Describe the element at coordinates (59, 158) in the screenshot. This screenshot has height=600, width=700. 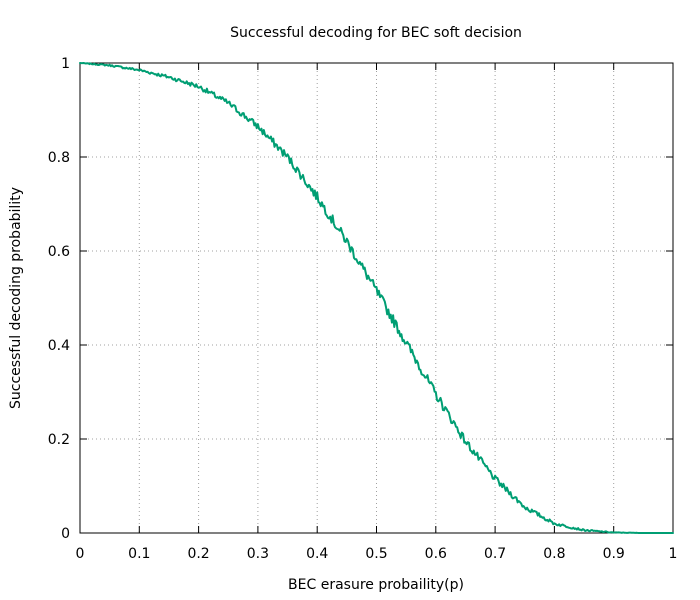
I see `y-tick-label: 0.8` at that location.